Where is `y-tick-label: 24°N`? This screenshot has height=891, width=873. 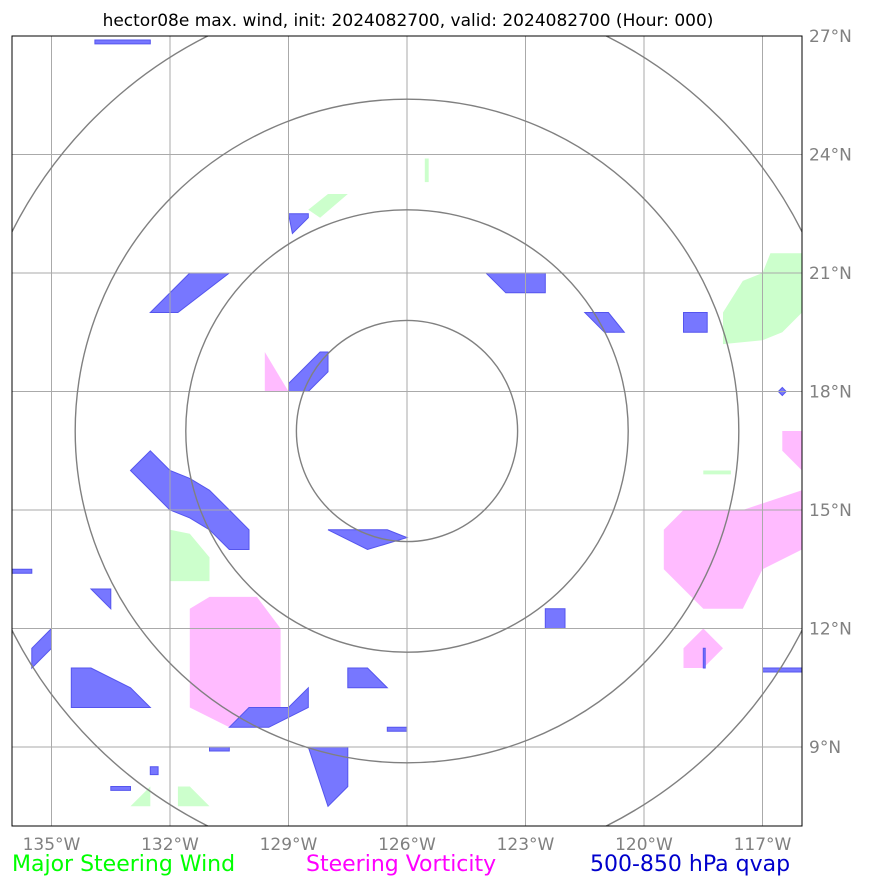 y-tick-label: 24°N is located at coordinates (830, 156).